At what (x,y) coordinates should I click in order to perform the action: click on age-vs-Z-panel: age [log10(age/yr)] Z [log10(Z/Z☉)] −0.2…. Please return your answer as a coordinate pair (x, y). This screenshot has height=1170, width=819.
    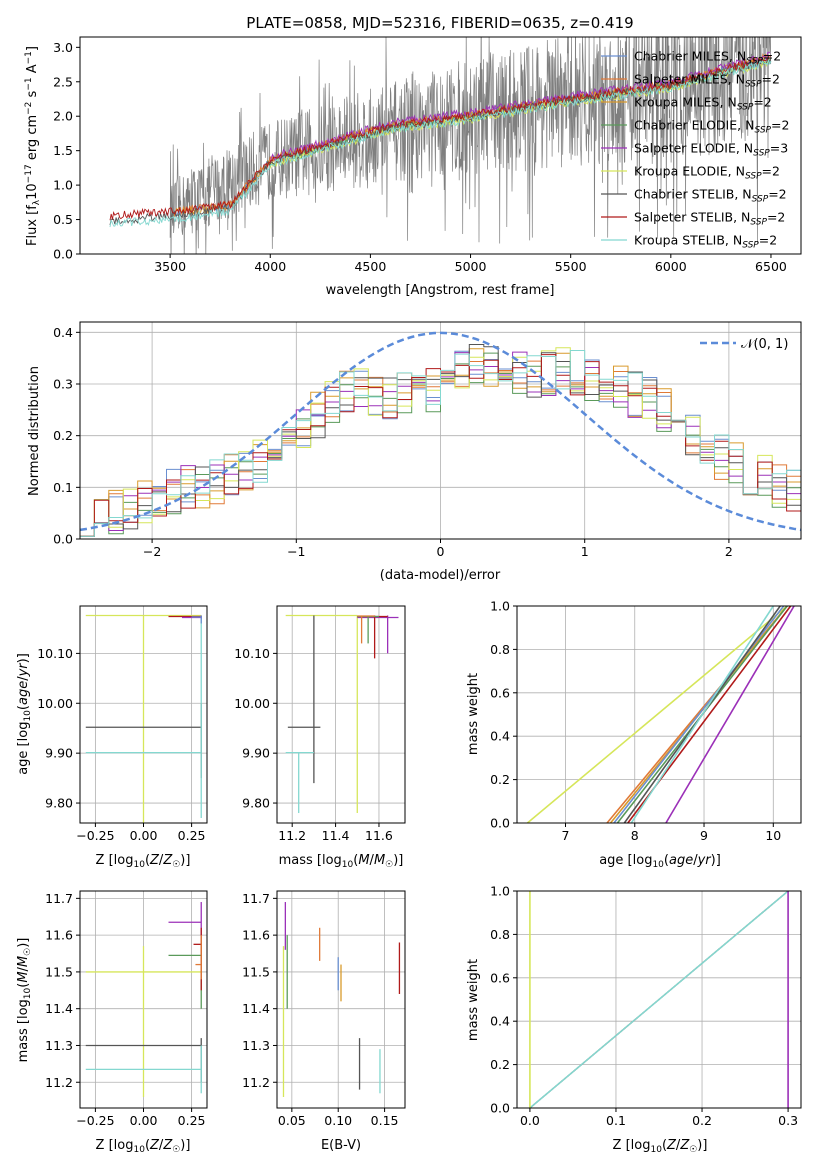
    Looking at the image, I should click on (112, 737).